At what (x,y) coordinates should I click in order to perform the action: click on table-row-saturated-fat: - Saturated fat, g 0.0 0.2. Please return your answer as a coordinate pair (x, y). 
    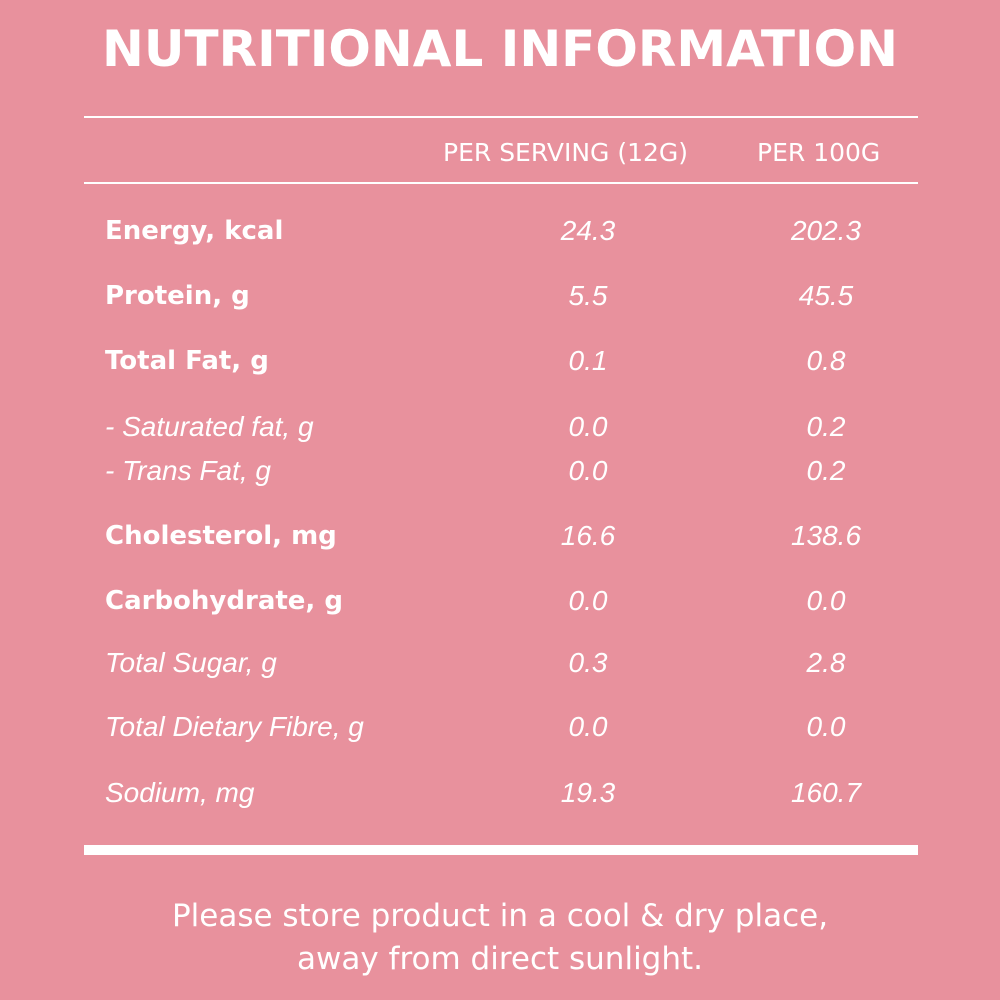
    Looking at the image, I should click on (500, 427).